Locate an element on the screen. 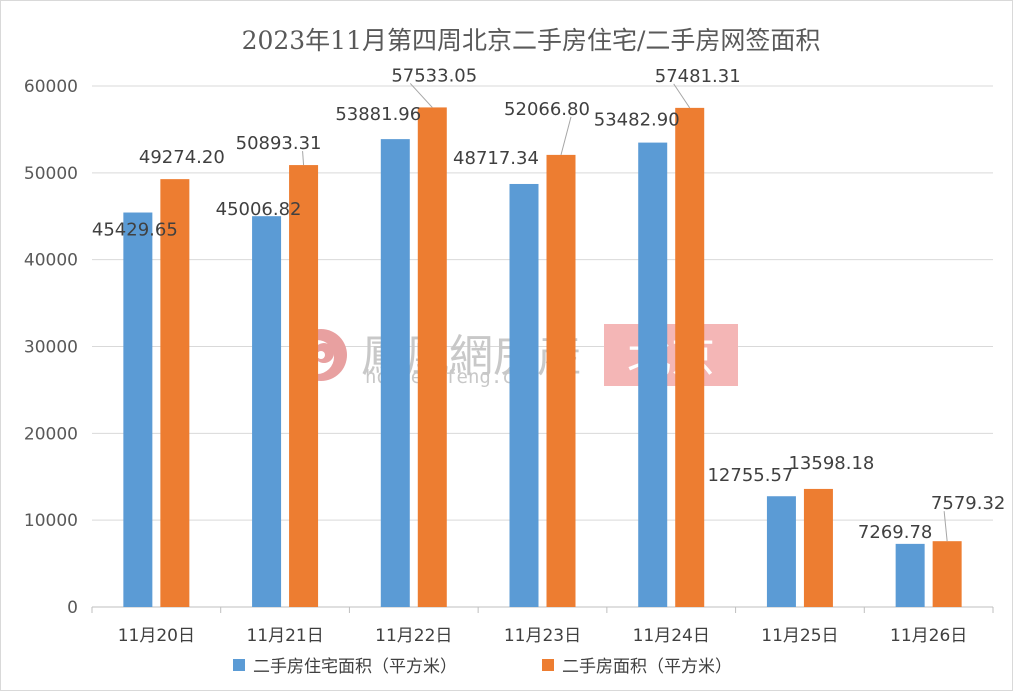 The width and height of the screenshot is (1015, 693). y-tick-label: 20000 is located at coordinates (51, 434).